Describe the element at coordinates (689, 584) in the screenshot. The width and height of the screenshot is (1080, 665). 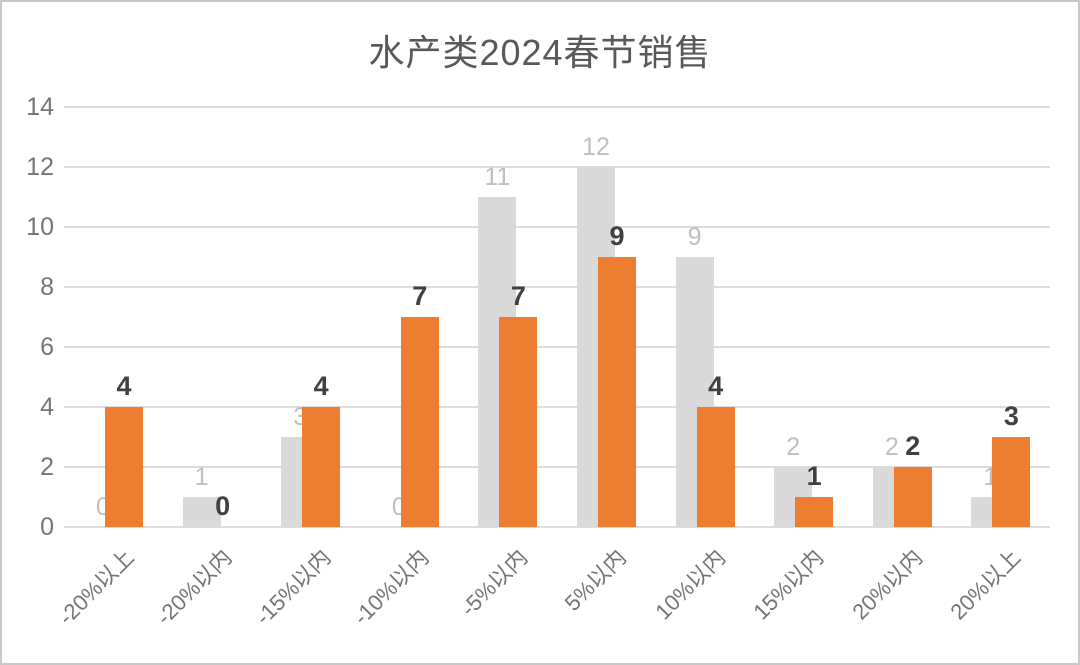
I see `x-axis-category-label: 10%以内` at that location.